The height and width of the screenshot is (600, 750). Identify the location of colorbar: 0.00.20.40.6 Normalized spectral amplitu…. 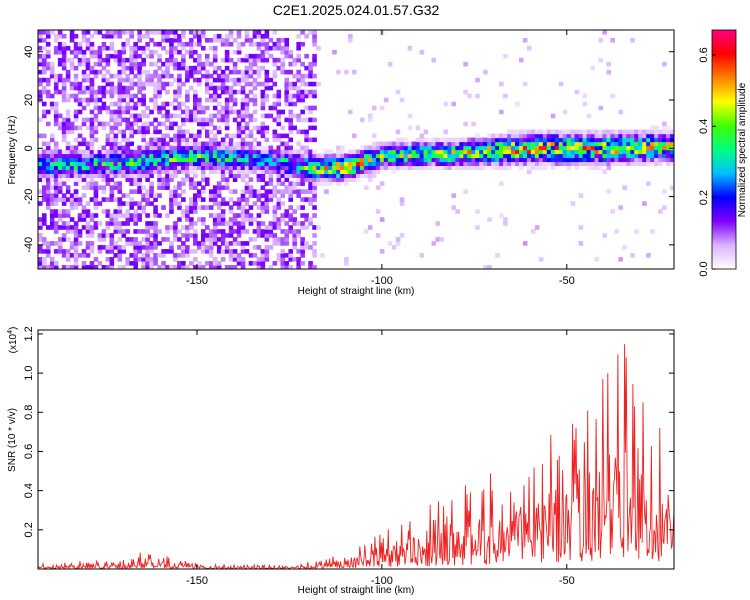
(723, 153).